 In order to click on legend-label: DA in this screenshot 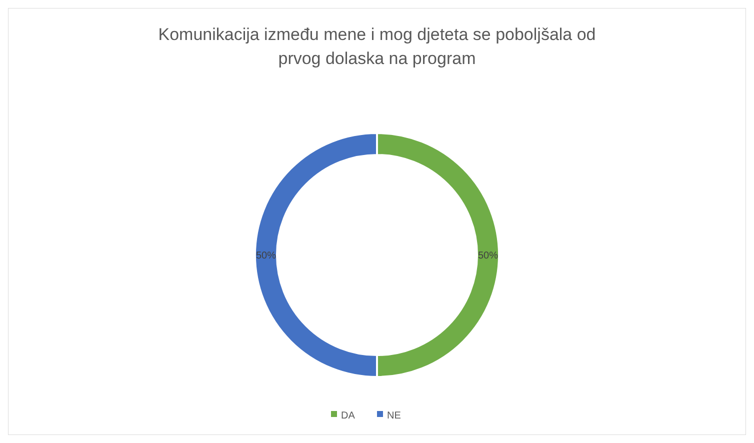, I will do `click(348, 416)`.